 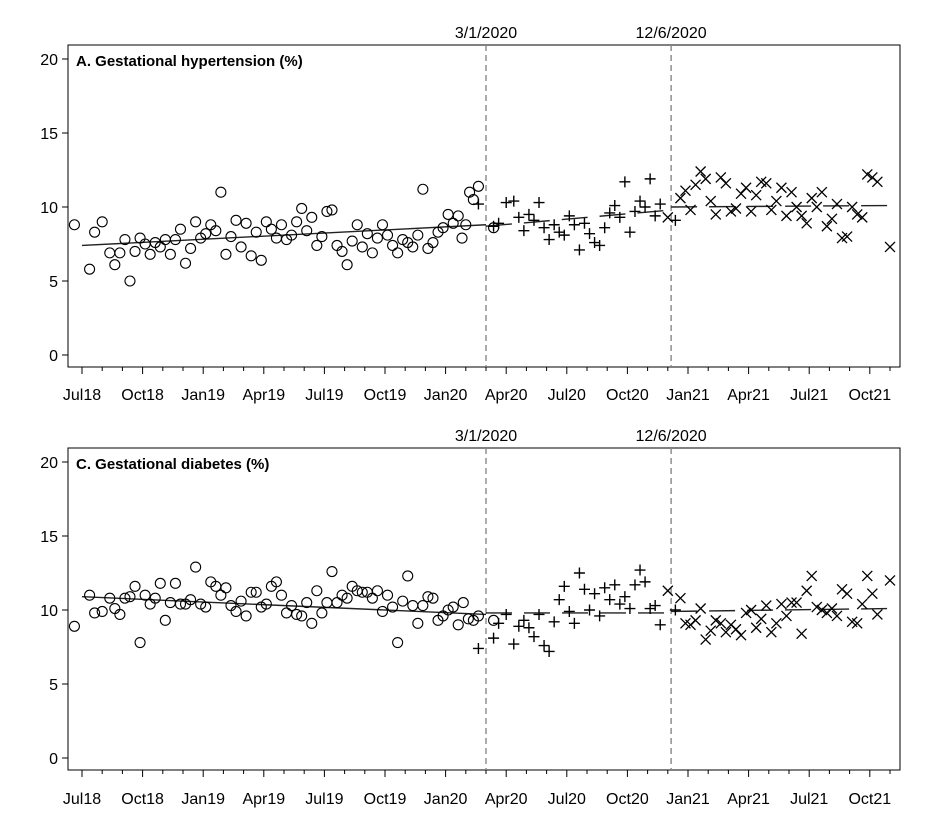 I want to click on x-tick-label: Apr19, so click(x=263, y=799).